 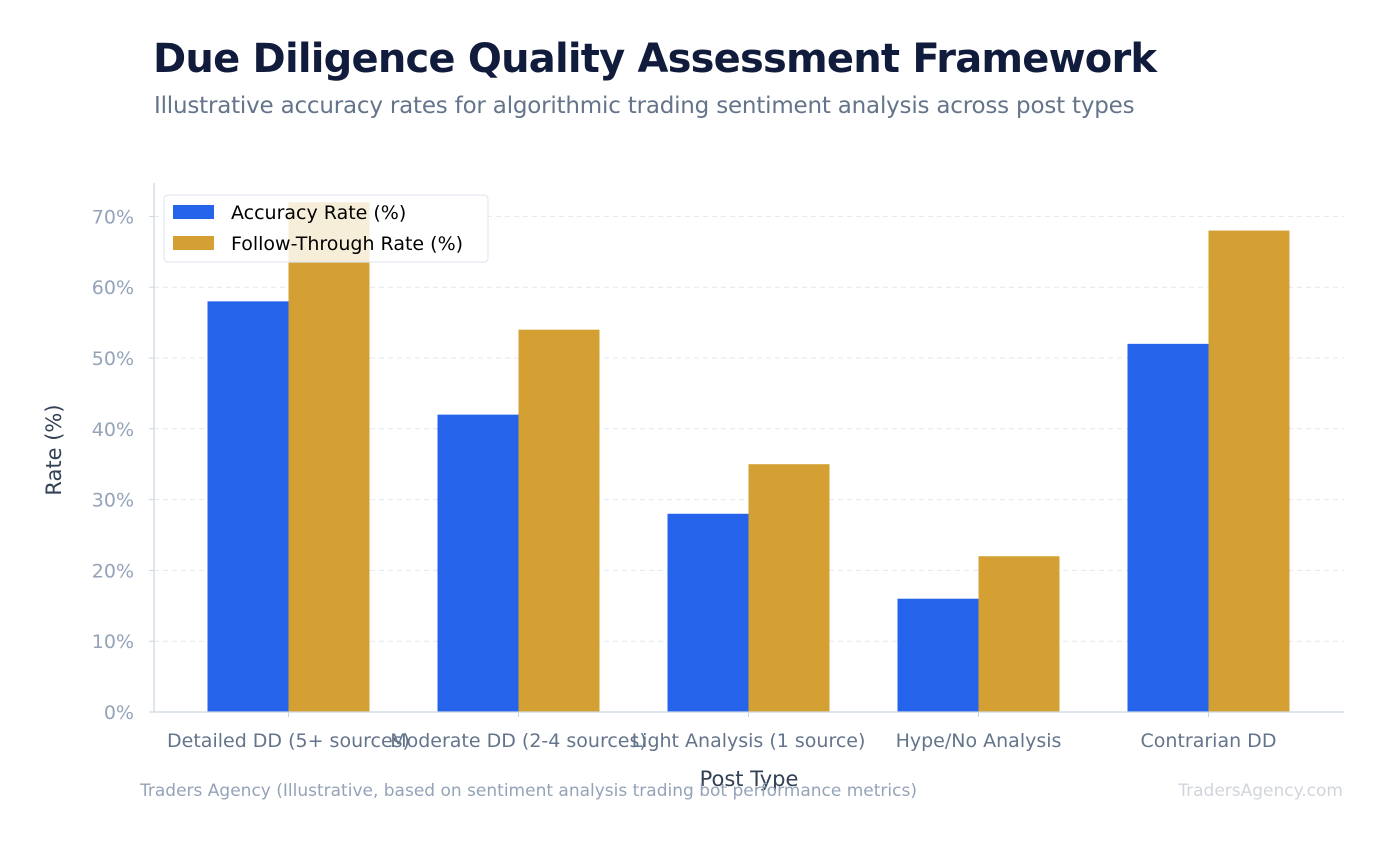 What do you see at coordinates (193, 243) in the screenshot?
I see `legend-swatch-follow-through` at bounding box center [193, 243].